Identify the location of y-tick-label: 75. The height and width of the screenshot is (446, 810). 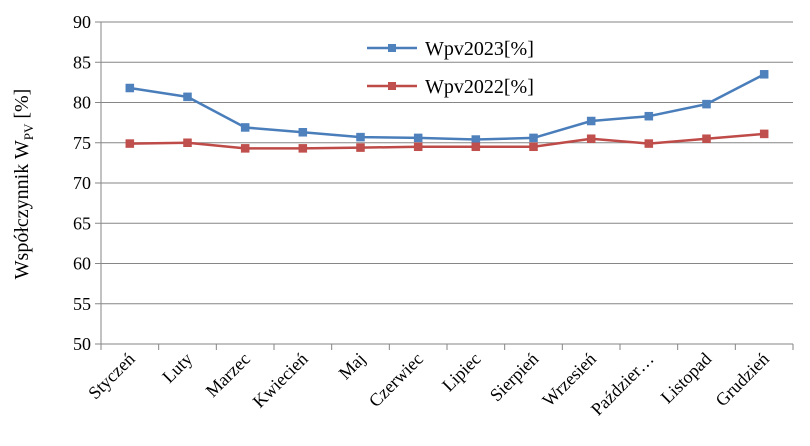
(82, 143).